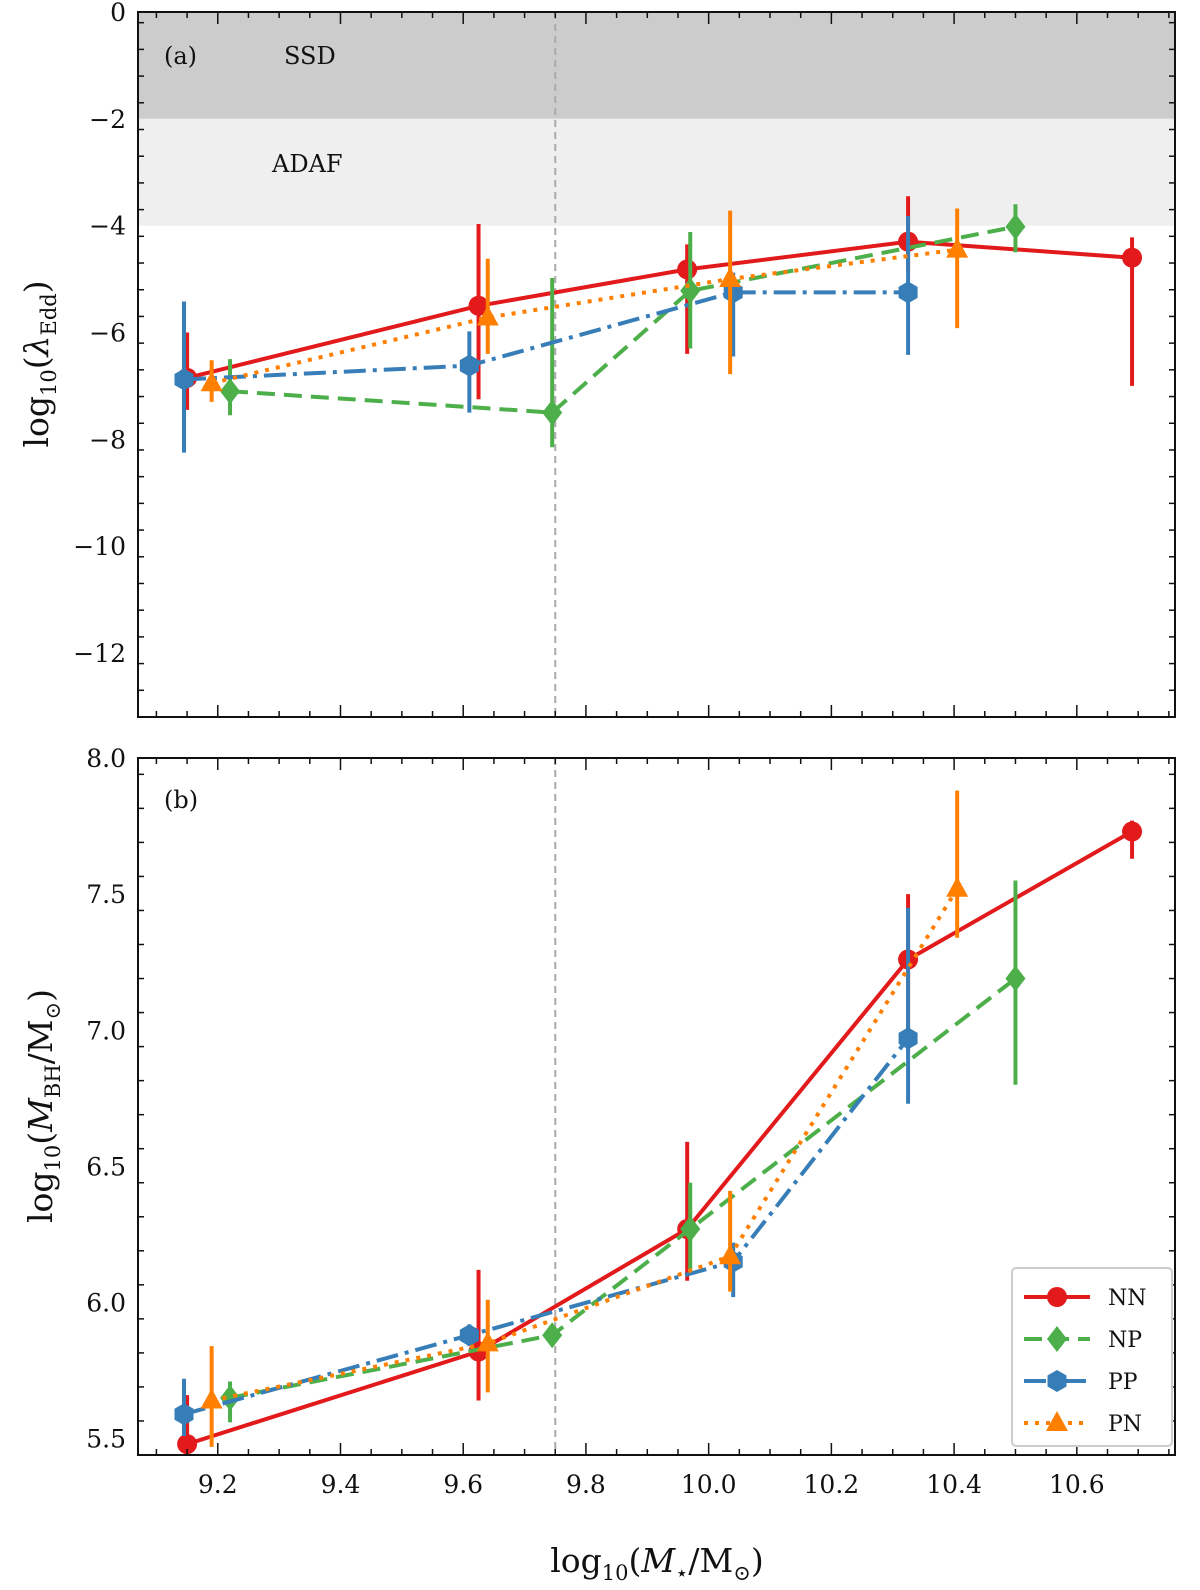 This screenshot has height=1590, width=1200. I want to click on series-pn, so click(584, 305).